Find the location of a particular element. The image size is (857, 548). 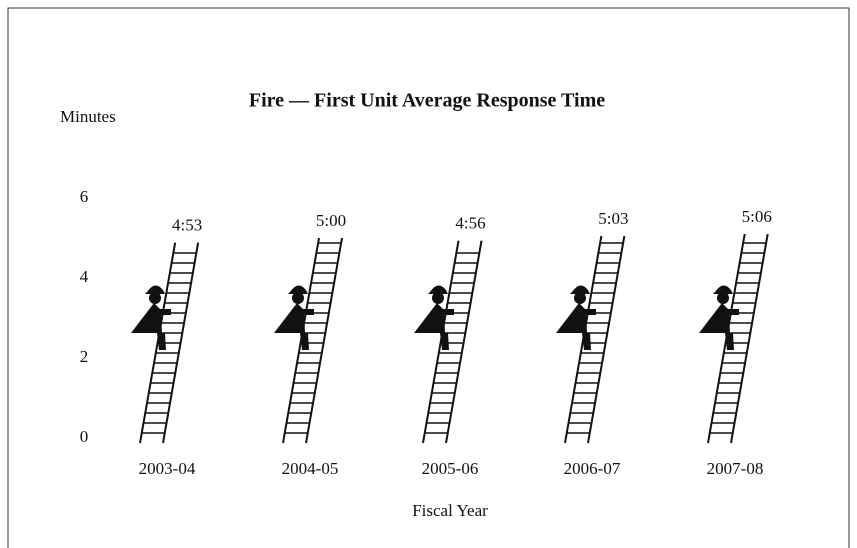

value-label: 5:06 is located at coordinates (757, 216).